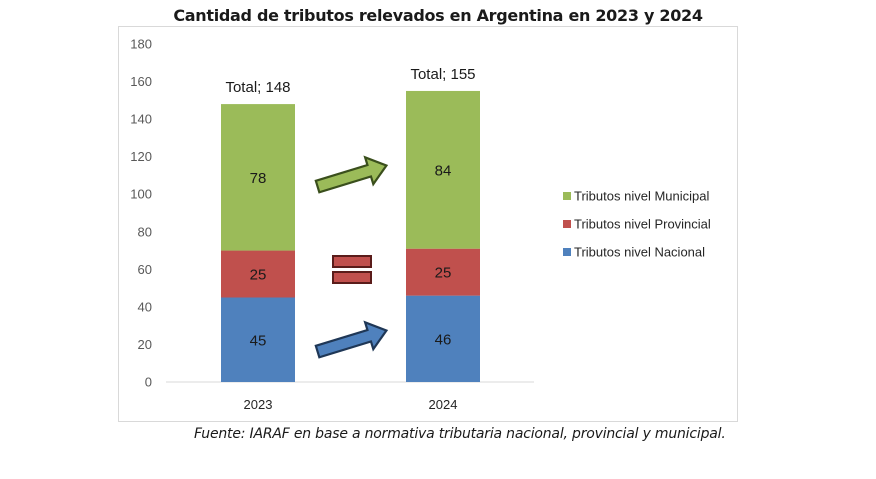 The image size is (876, 479). Describe the element at coordinates (141, 194) in the screenshot. I see `y-tick-label: 100` at that location.